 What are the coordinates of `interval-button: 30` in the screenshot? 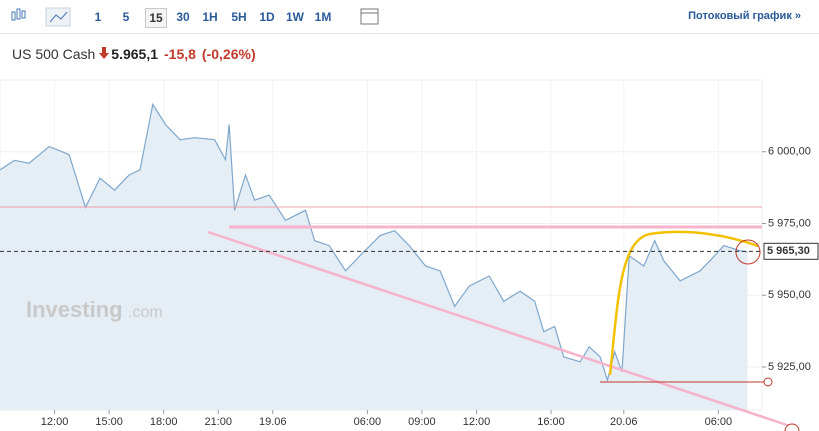 It's located at (183, 17).